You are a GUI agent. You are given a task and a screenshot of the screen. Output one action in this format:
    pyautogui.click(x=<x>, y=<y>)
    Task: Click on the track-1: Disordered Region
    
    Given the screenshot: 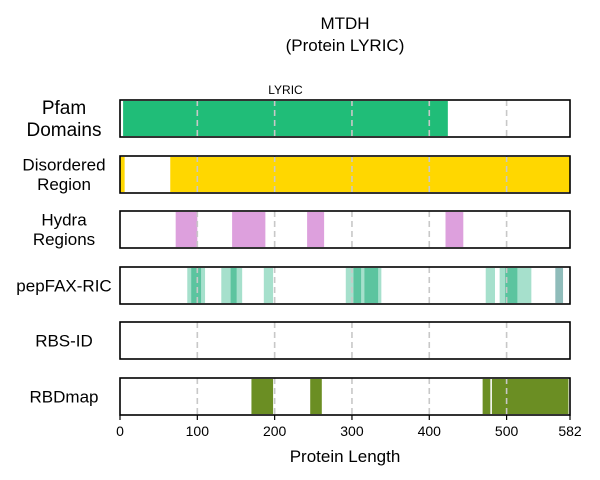 What is the action you would take?
    pyautogui.click(x=296, y=175)
    